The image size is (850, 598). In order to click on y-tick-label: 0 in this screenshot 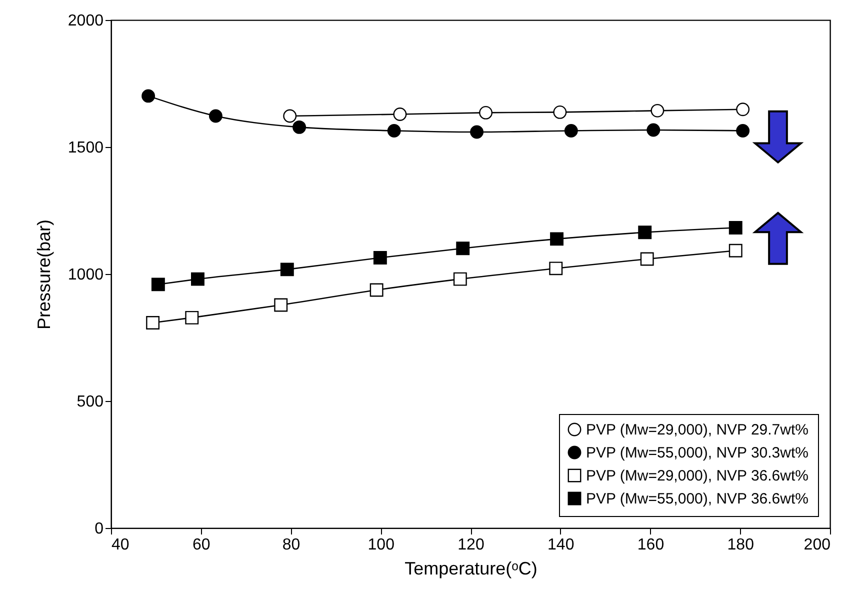, I will do `click(99, 529)`.